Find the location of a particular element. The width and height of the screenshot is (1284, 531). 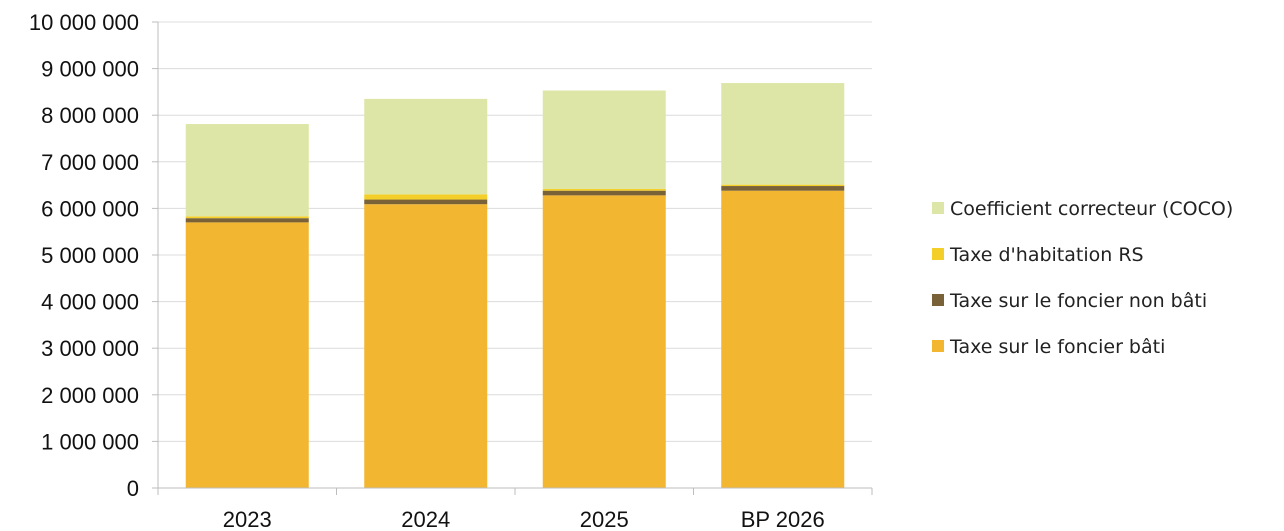

y-tick-label: 4 000 000 is located at coordinates (90, 302).